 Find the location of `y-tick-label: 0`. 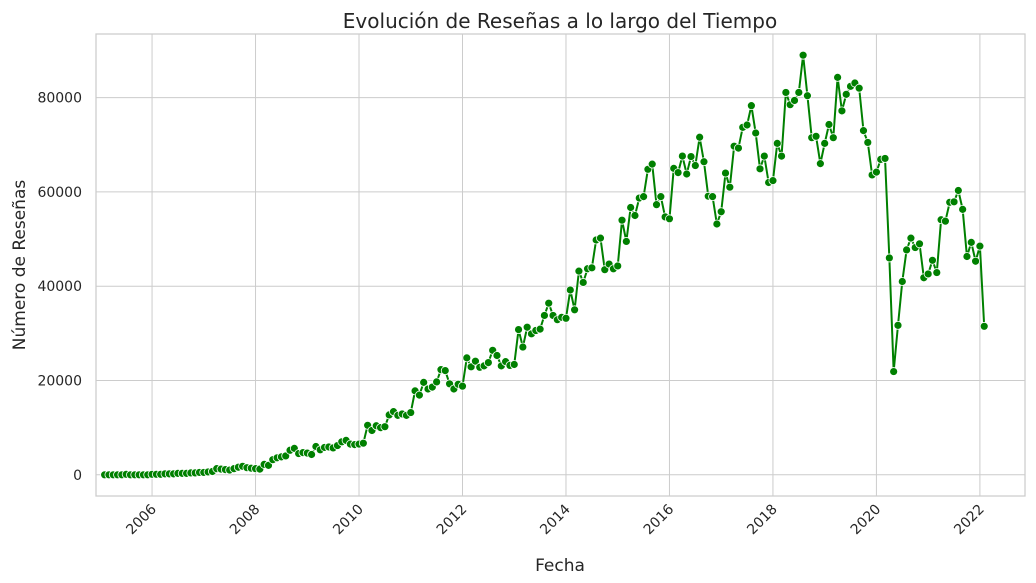

y-tick-label: 0 is located at coordinates (77, 476).